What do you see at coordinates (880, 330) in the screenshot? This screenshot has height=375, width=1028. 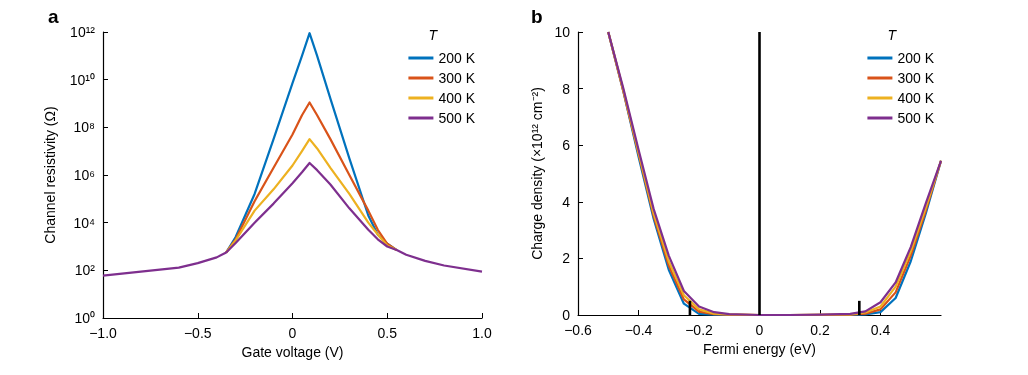 I see `x-tick-label: 0.4` at bounding box center [880, 330].